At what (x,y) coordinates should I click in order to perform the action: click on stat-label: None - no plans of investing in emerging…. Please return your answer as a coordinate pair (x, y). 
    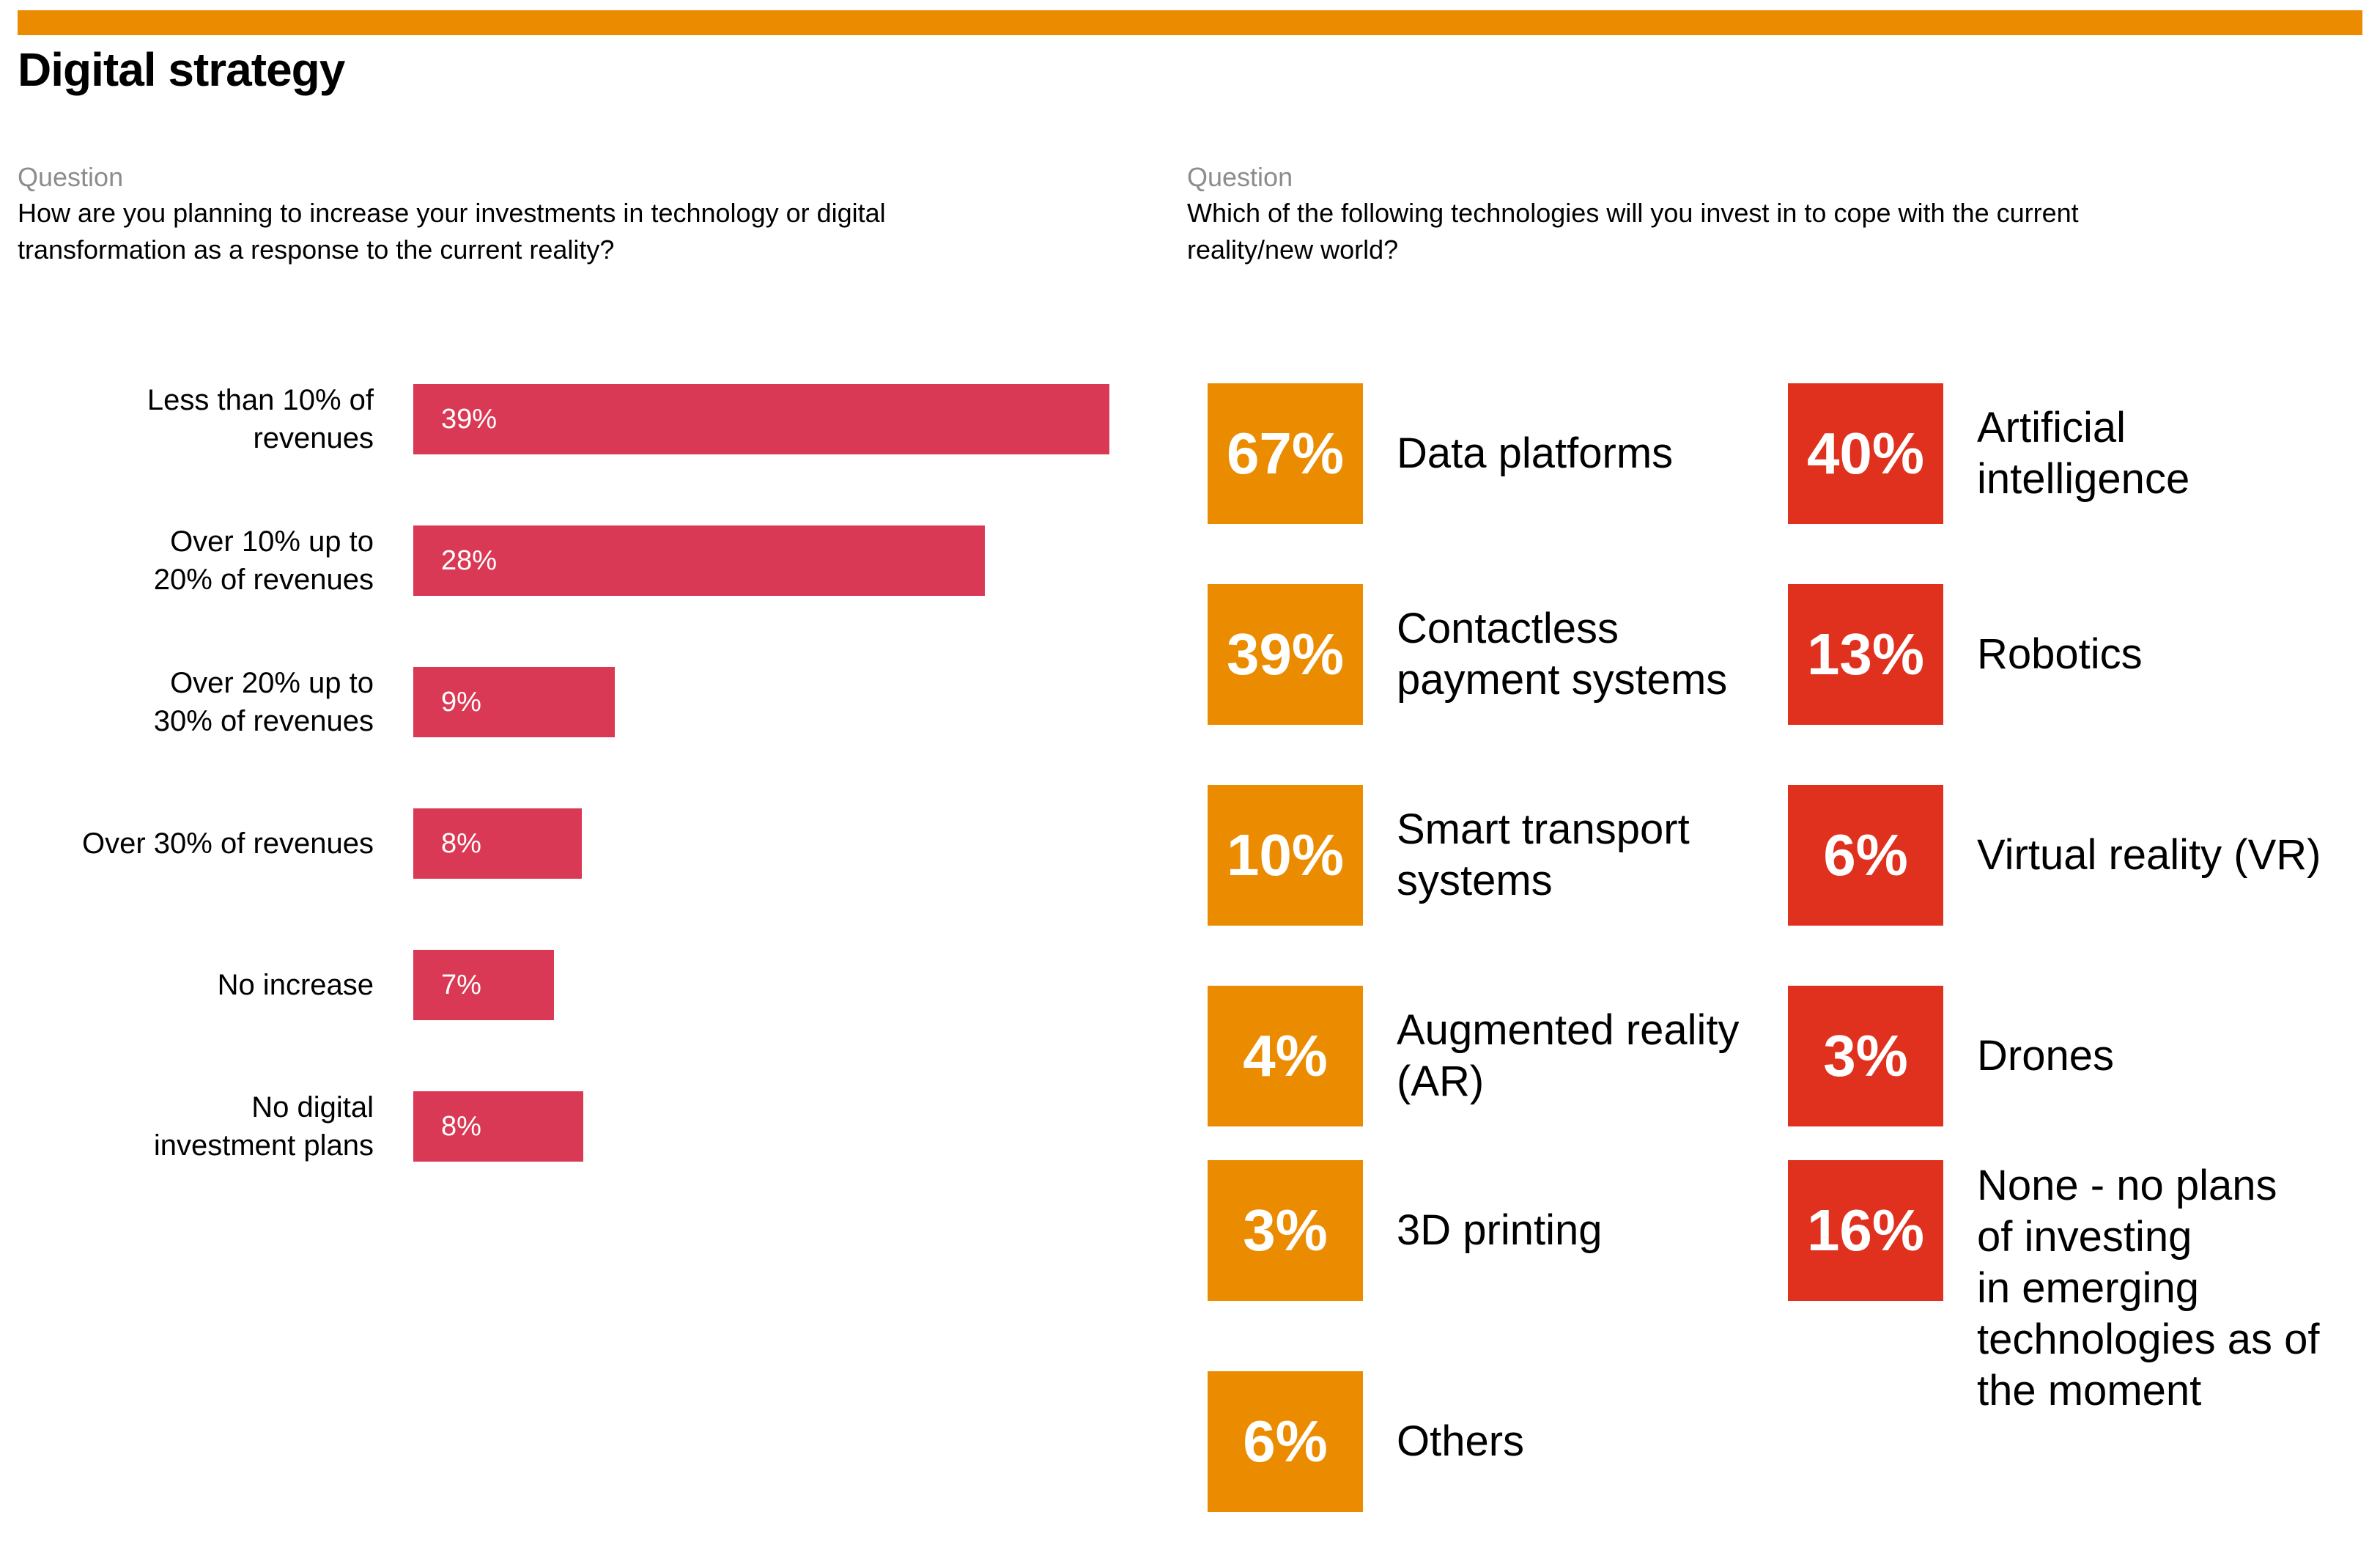
    Looking at the image, I should click on (2148, 1288).